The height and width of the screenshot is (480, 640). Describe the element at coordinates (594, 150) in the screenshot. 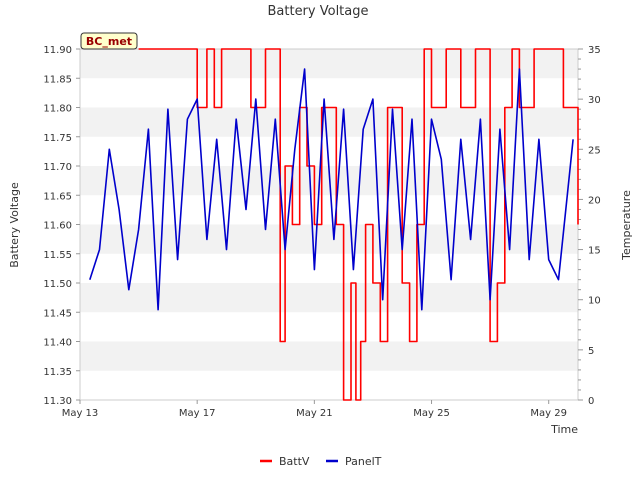

I see `y2-tick-label: 25` at that location.